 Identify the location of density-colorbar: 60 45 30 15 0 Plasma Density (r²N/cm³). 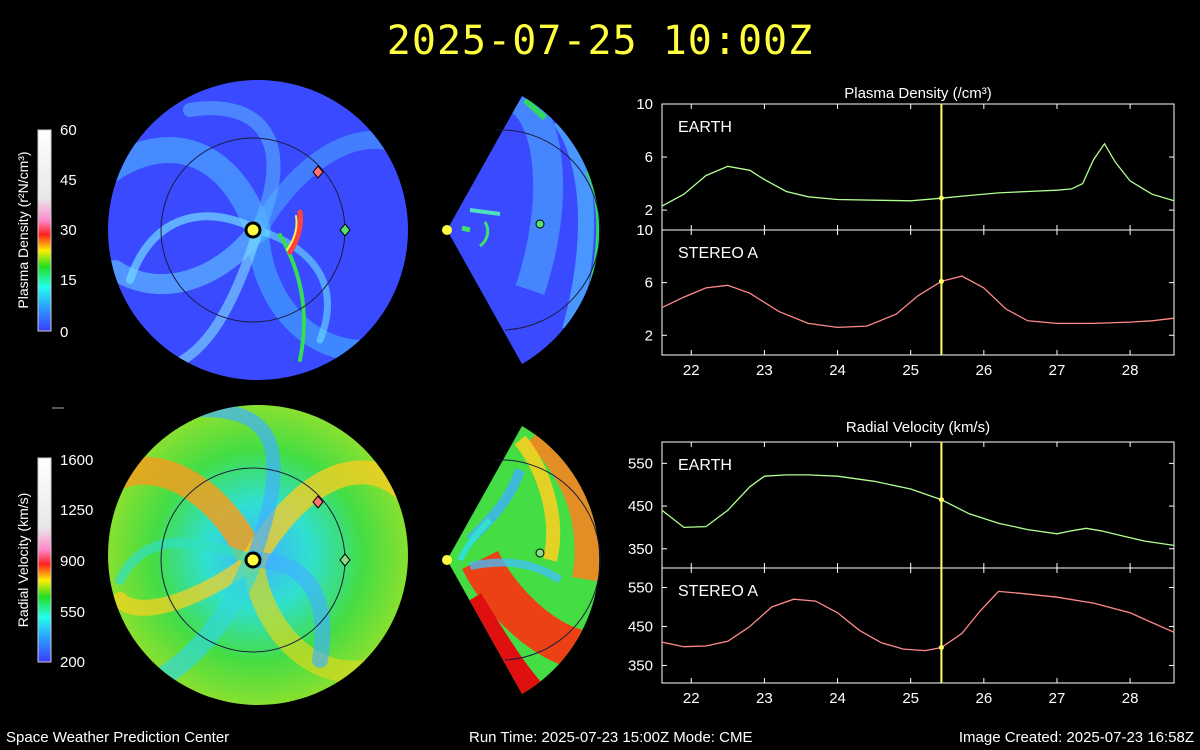
(46, 231).